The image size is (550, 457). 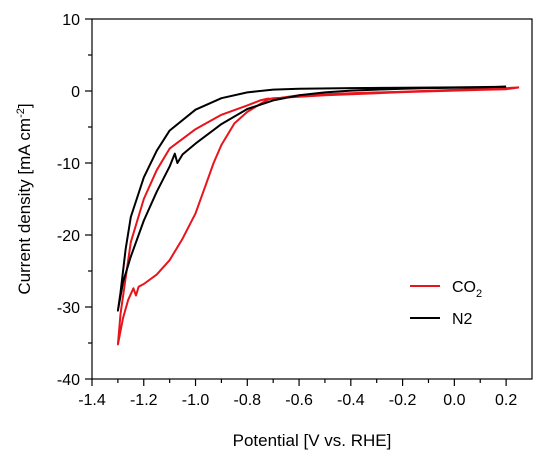 I want to click on y-axis-title: Current density [mA cm-2], so click(x=24, y=198).